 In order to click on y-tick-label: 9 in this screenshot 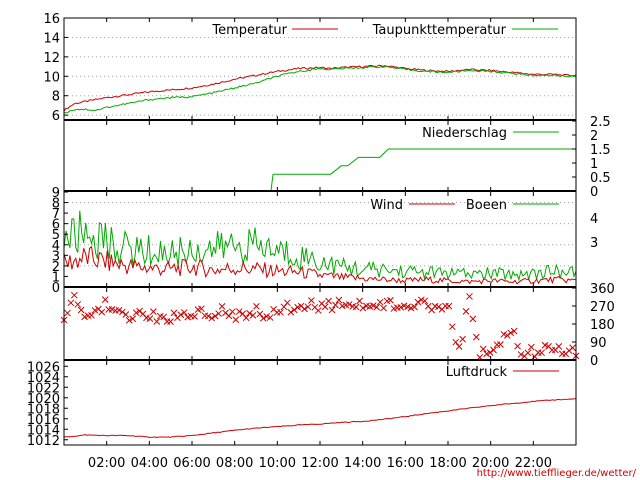, I will do `click(56, 193)`.